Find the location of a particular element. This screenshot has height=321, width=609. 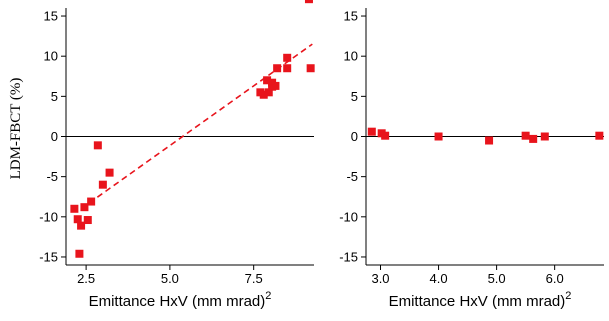

x-tick-label: 7.5 is located at coordinates (254, 278).